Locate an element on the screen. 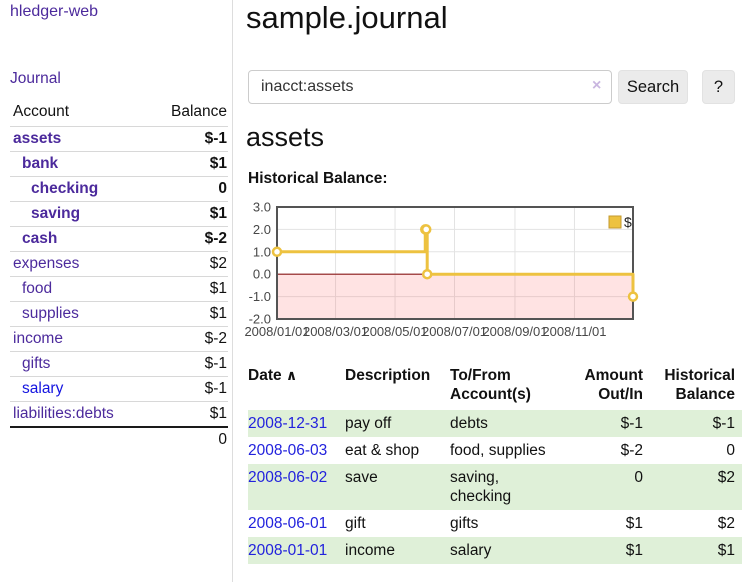 The height and width of the screenshot is (582, 742). transaction-accounts: debts is located at coordinates (469, 423).